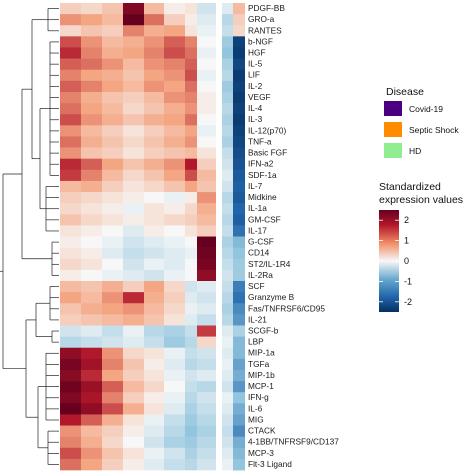 This screenshot has height=474, width=474. Describe the element at coordinates (393, 108) in the screenshot. I see `legend-swatch-covid` at that location.